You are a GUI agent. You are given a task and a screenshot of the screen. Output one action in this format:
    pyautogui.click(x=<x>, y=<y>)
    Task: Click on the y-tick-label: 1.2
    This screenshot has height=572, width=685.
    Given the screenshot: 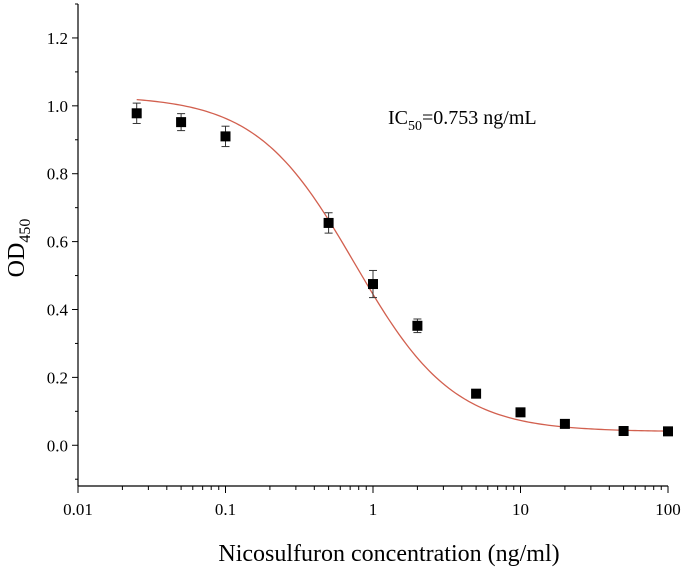 What is the action you would take?
    pyautogui.click(x=57, y=38)
    